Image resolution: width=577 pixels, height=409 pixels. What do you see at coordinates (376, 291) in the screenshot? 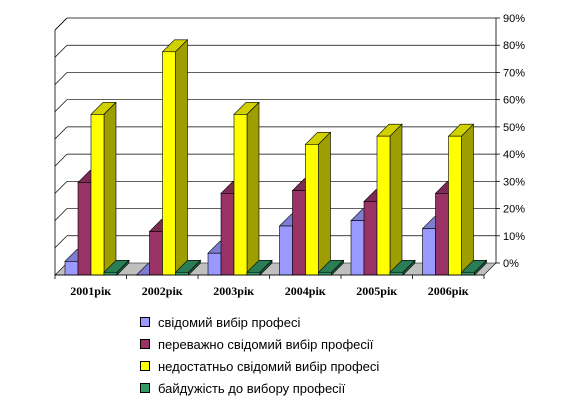
I see `x-tick-label: 2005рік` at bounding box center [376, 291].